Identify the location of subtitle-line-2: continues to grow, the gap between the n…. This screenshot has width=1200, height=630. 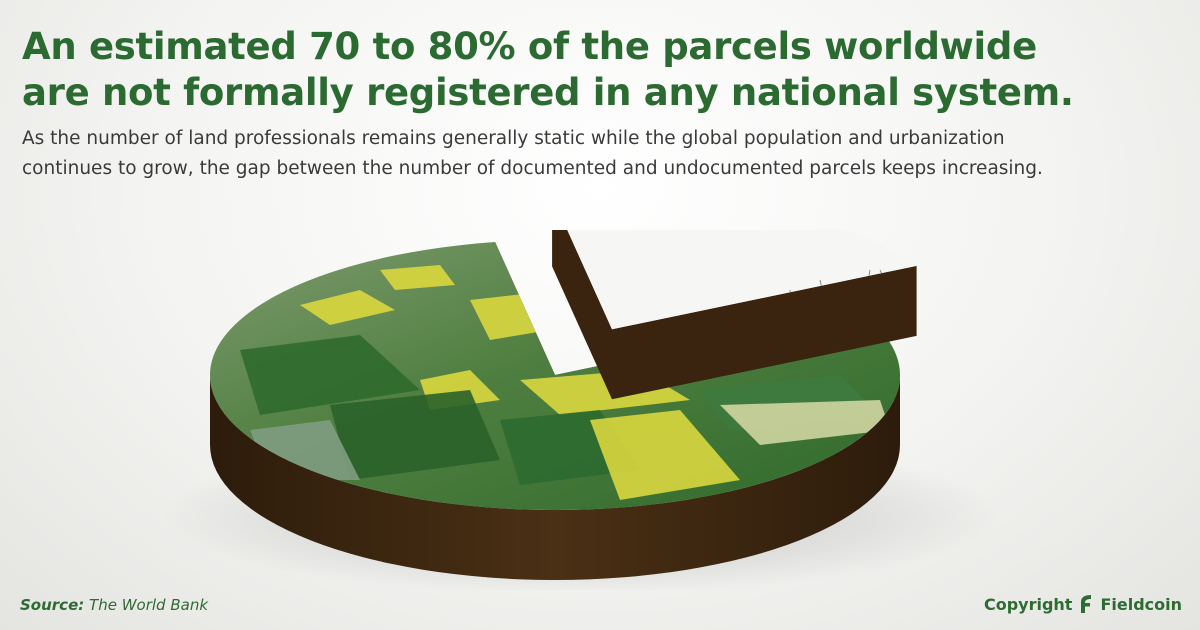
(532, 168).